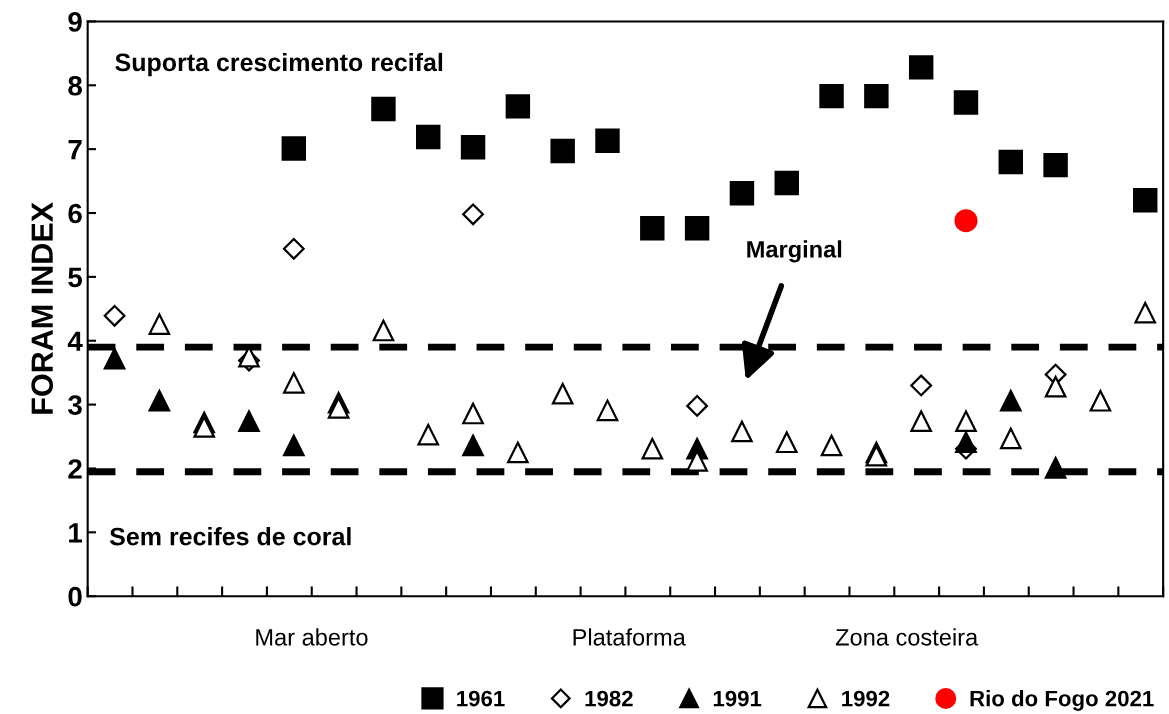 Image resolution: width=1169 pixels, height=714 pixels. Describe the element at coordinates (75, 213) in the screenshot. I see `y-tick-label: 6` at that location.